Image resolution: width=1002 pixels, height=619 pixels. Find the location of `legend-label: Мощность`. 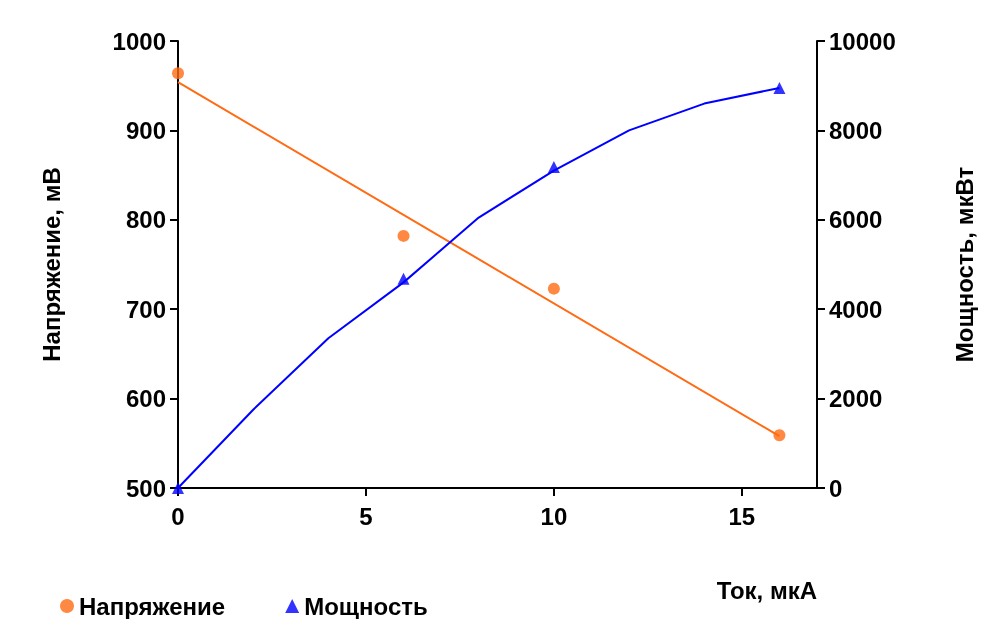

legend-label: Мощность is located at coordinates (366, 605).